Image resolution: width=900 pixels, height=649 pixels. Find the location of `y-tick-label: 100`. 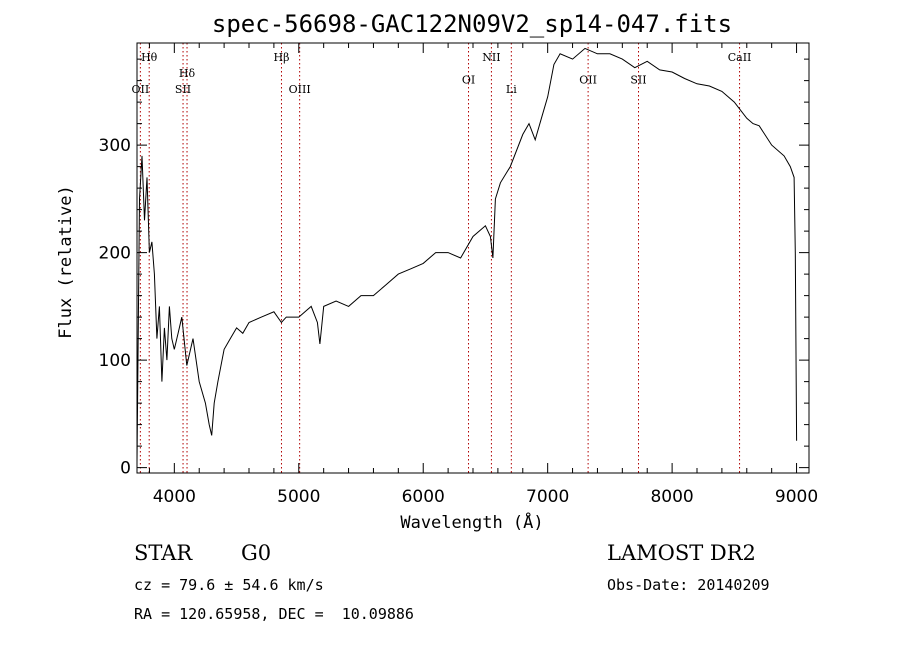

y-tick-label: 100 is located at coordinates (115, 361).